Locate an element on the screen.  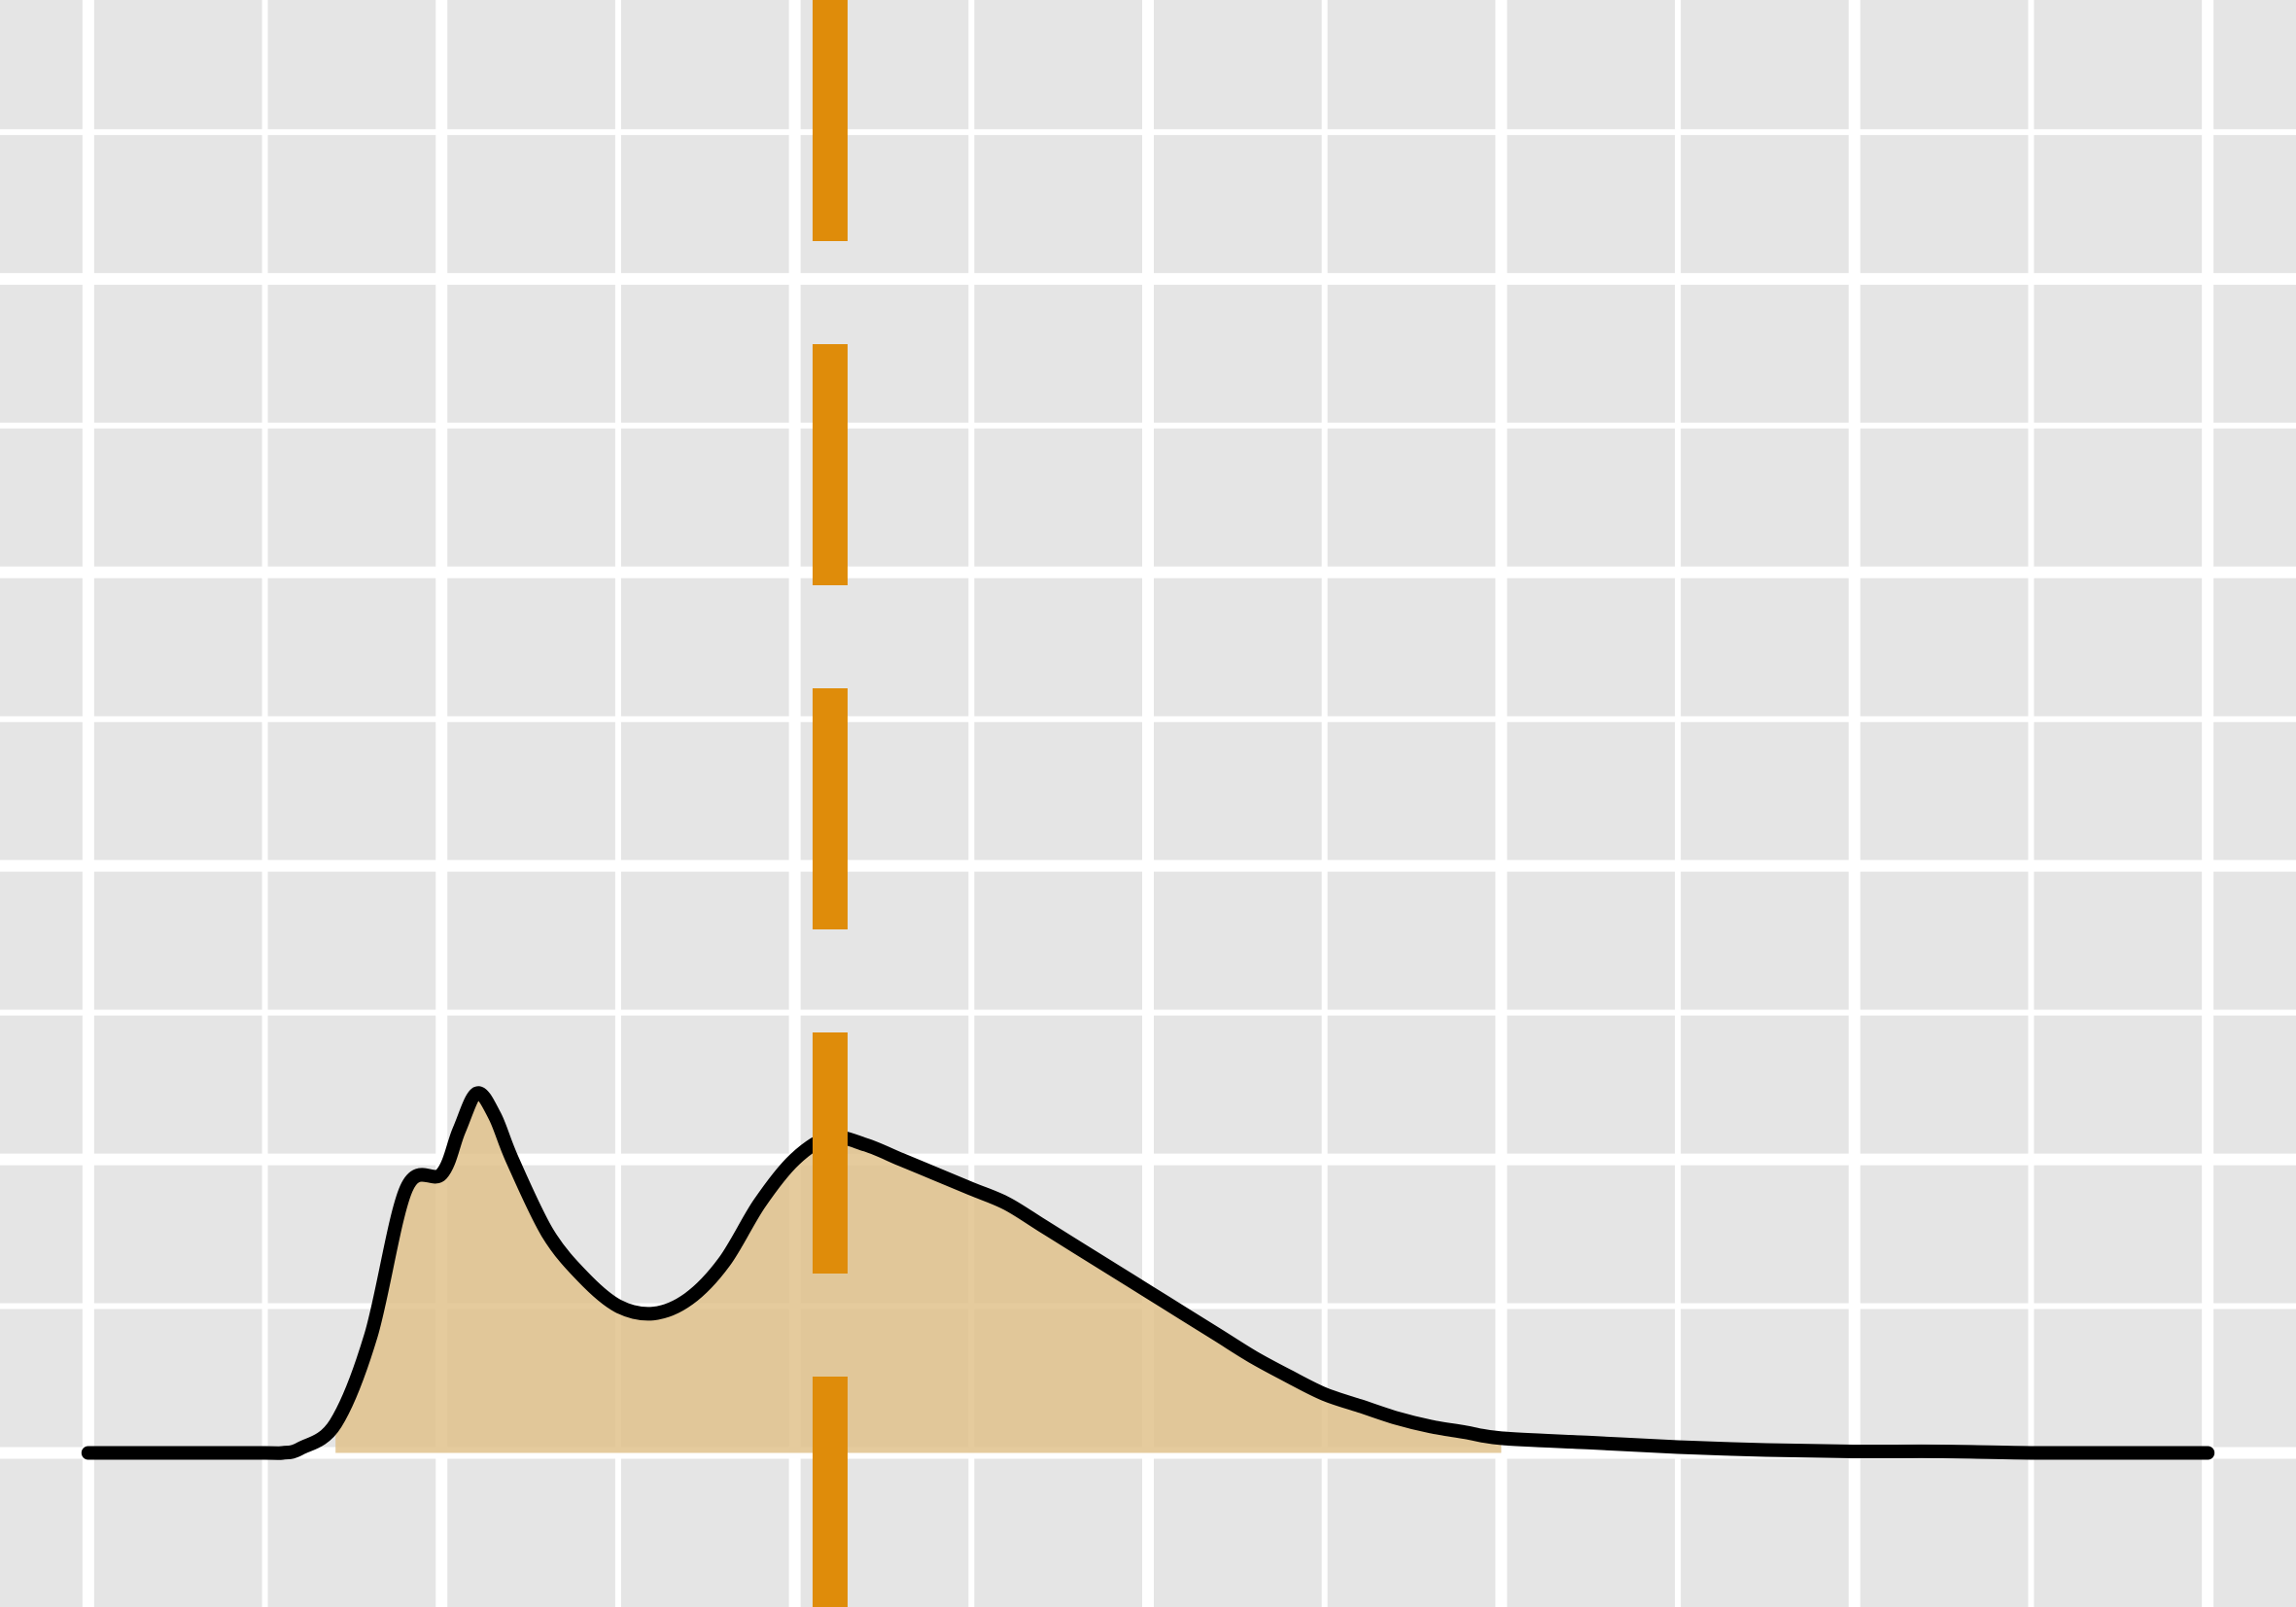
density-area is located at coordinates (918, 1273).